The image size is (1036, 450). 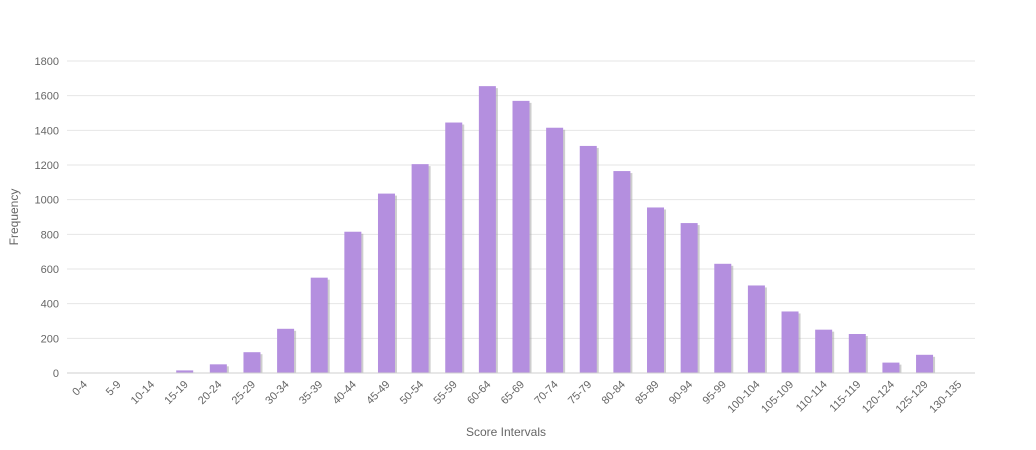 What do you see at coordinates (47, 62) in the screenshot?
I see `y-tick-label: 1800` at bounding box center [47, 62].